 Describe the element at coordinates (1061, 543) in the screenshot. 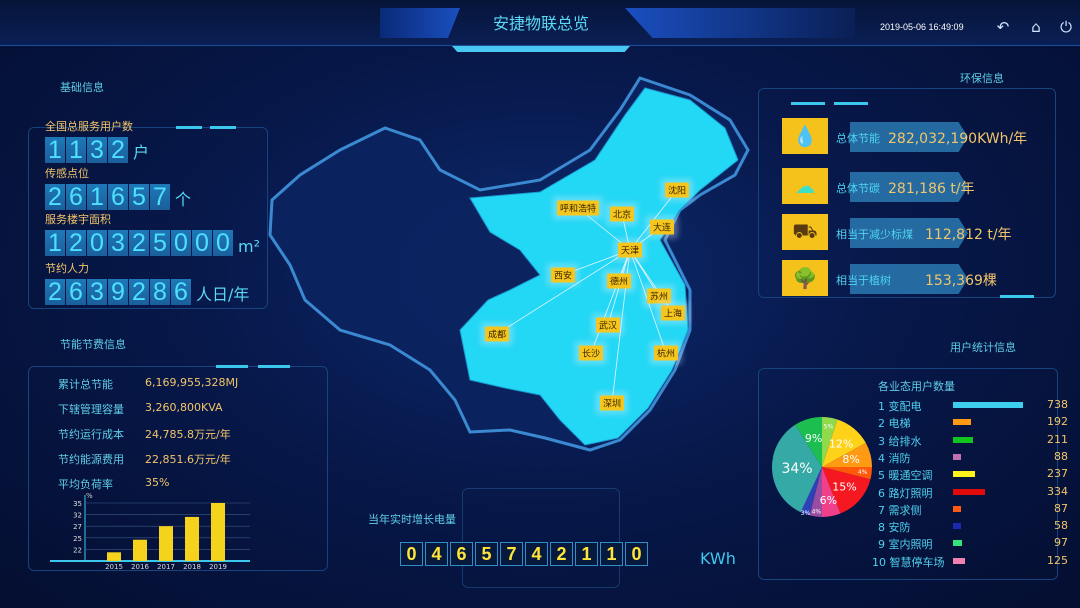

I see `user-type-count: 97` at that location.